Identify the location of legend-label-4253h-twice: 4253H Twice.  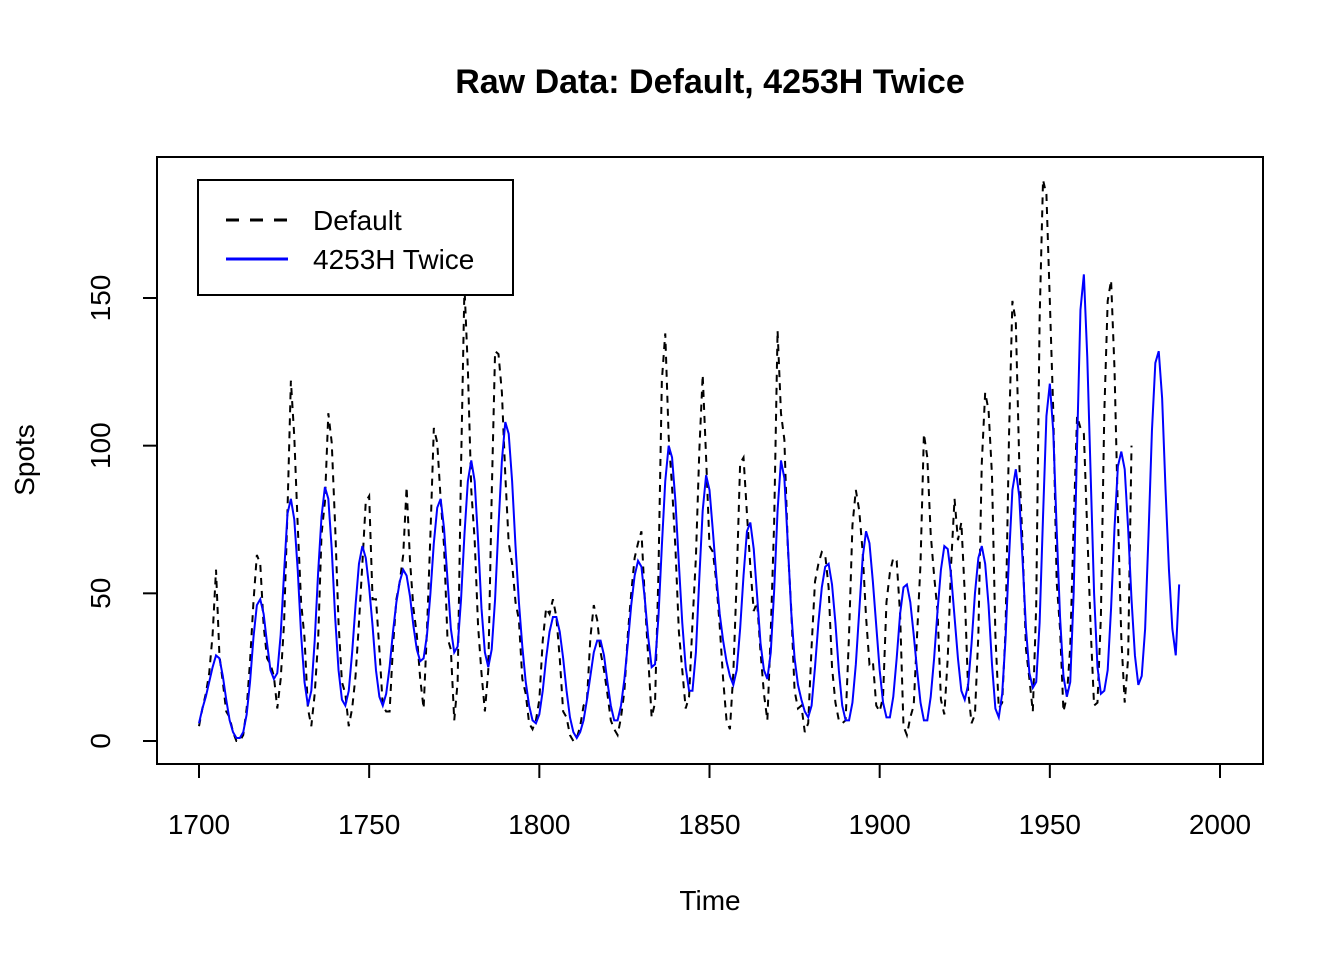
(393, 259).